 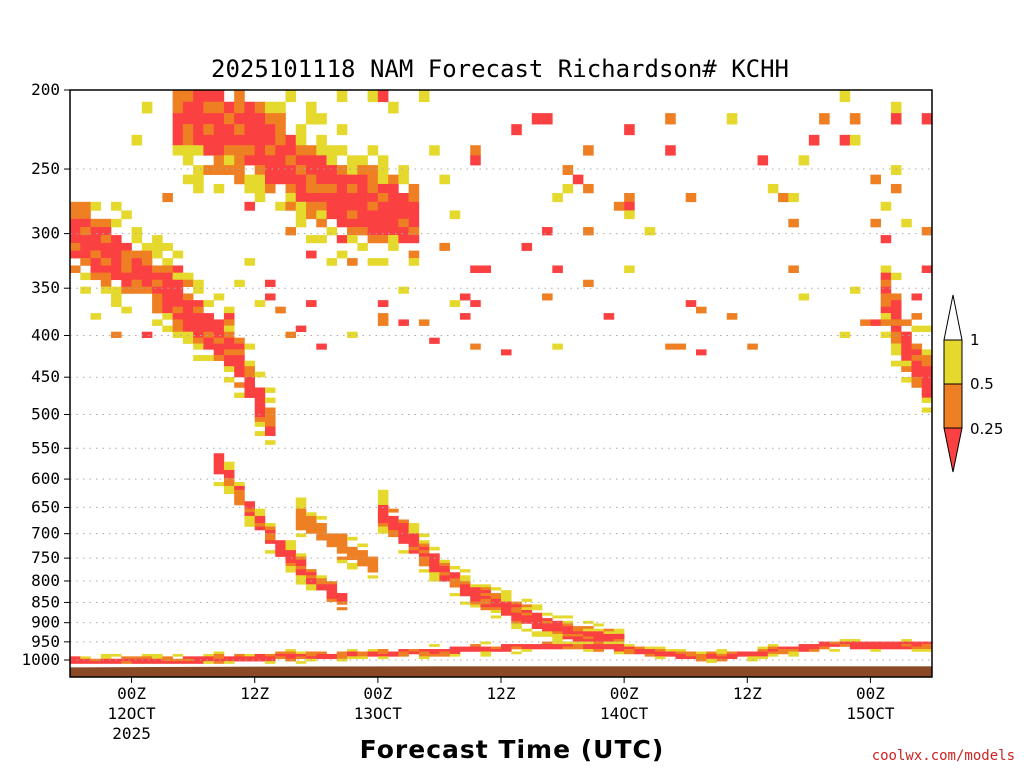 I want to click on x-tick-label-3: 12Z, so click(x=501, y=693).